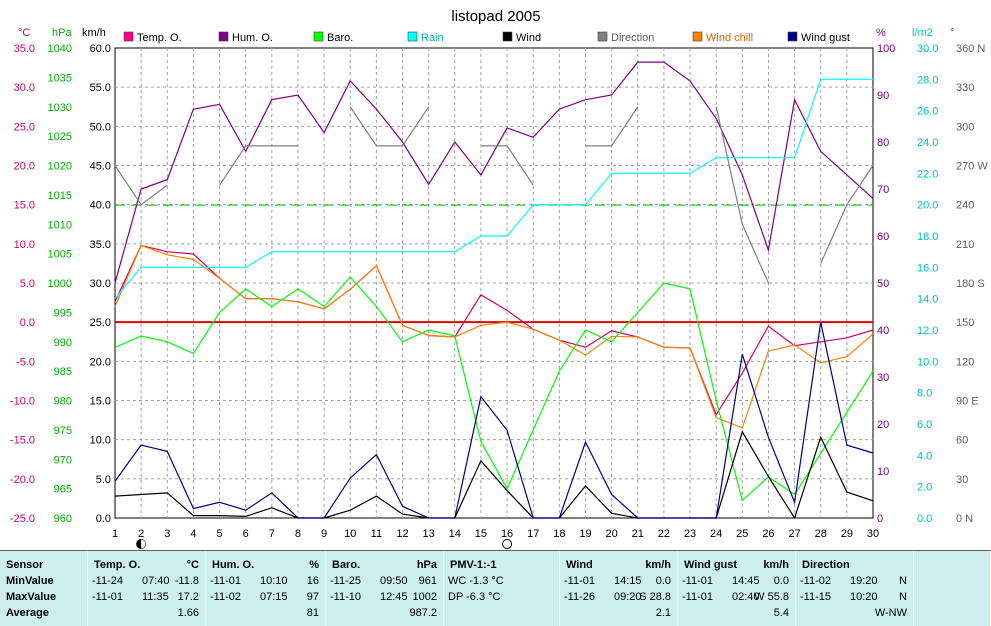 The height and width of the screenshot is (626, 991). Describe the element at coordinates (664, 534) in the screenshot. I see `x-tick-label: 22` at that location.